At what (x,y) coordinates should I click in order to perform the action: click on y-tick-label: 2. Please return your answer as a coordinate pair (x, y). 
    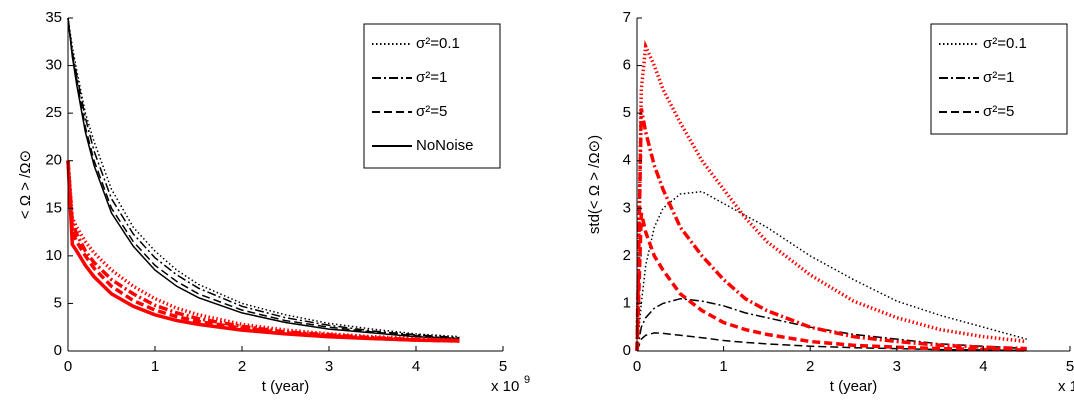
    Looking at the image, I should click on (627, 255).